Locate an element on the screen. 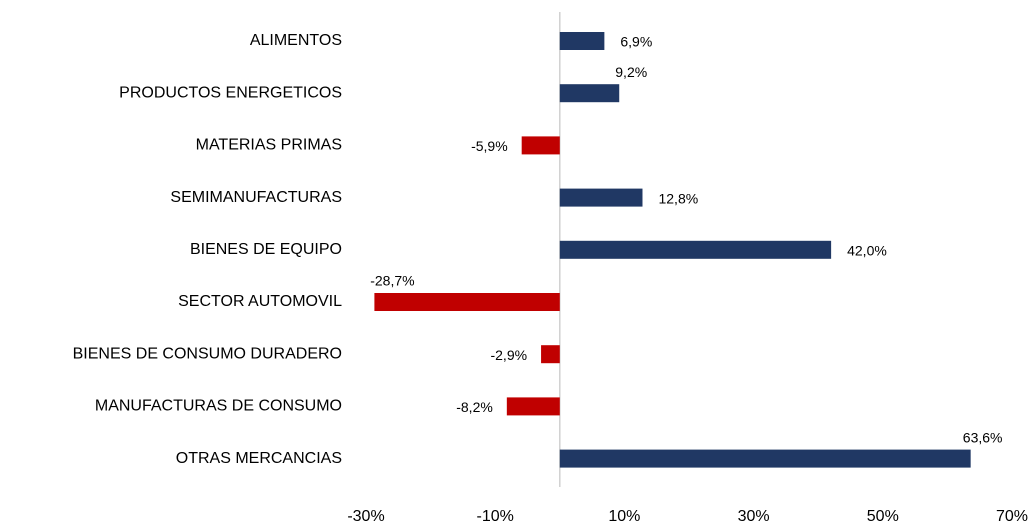  x-tick-label: 10% is located at coordinates (624, 516).